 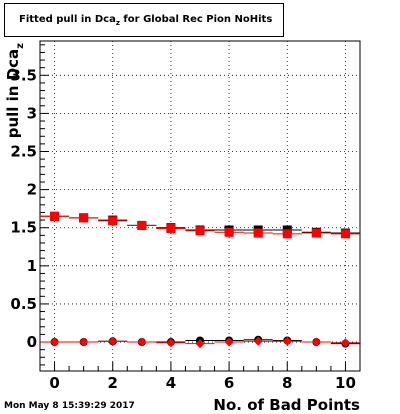 I want to click on y-tick-label: 3.5, so click(x=23, y=75).